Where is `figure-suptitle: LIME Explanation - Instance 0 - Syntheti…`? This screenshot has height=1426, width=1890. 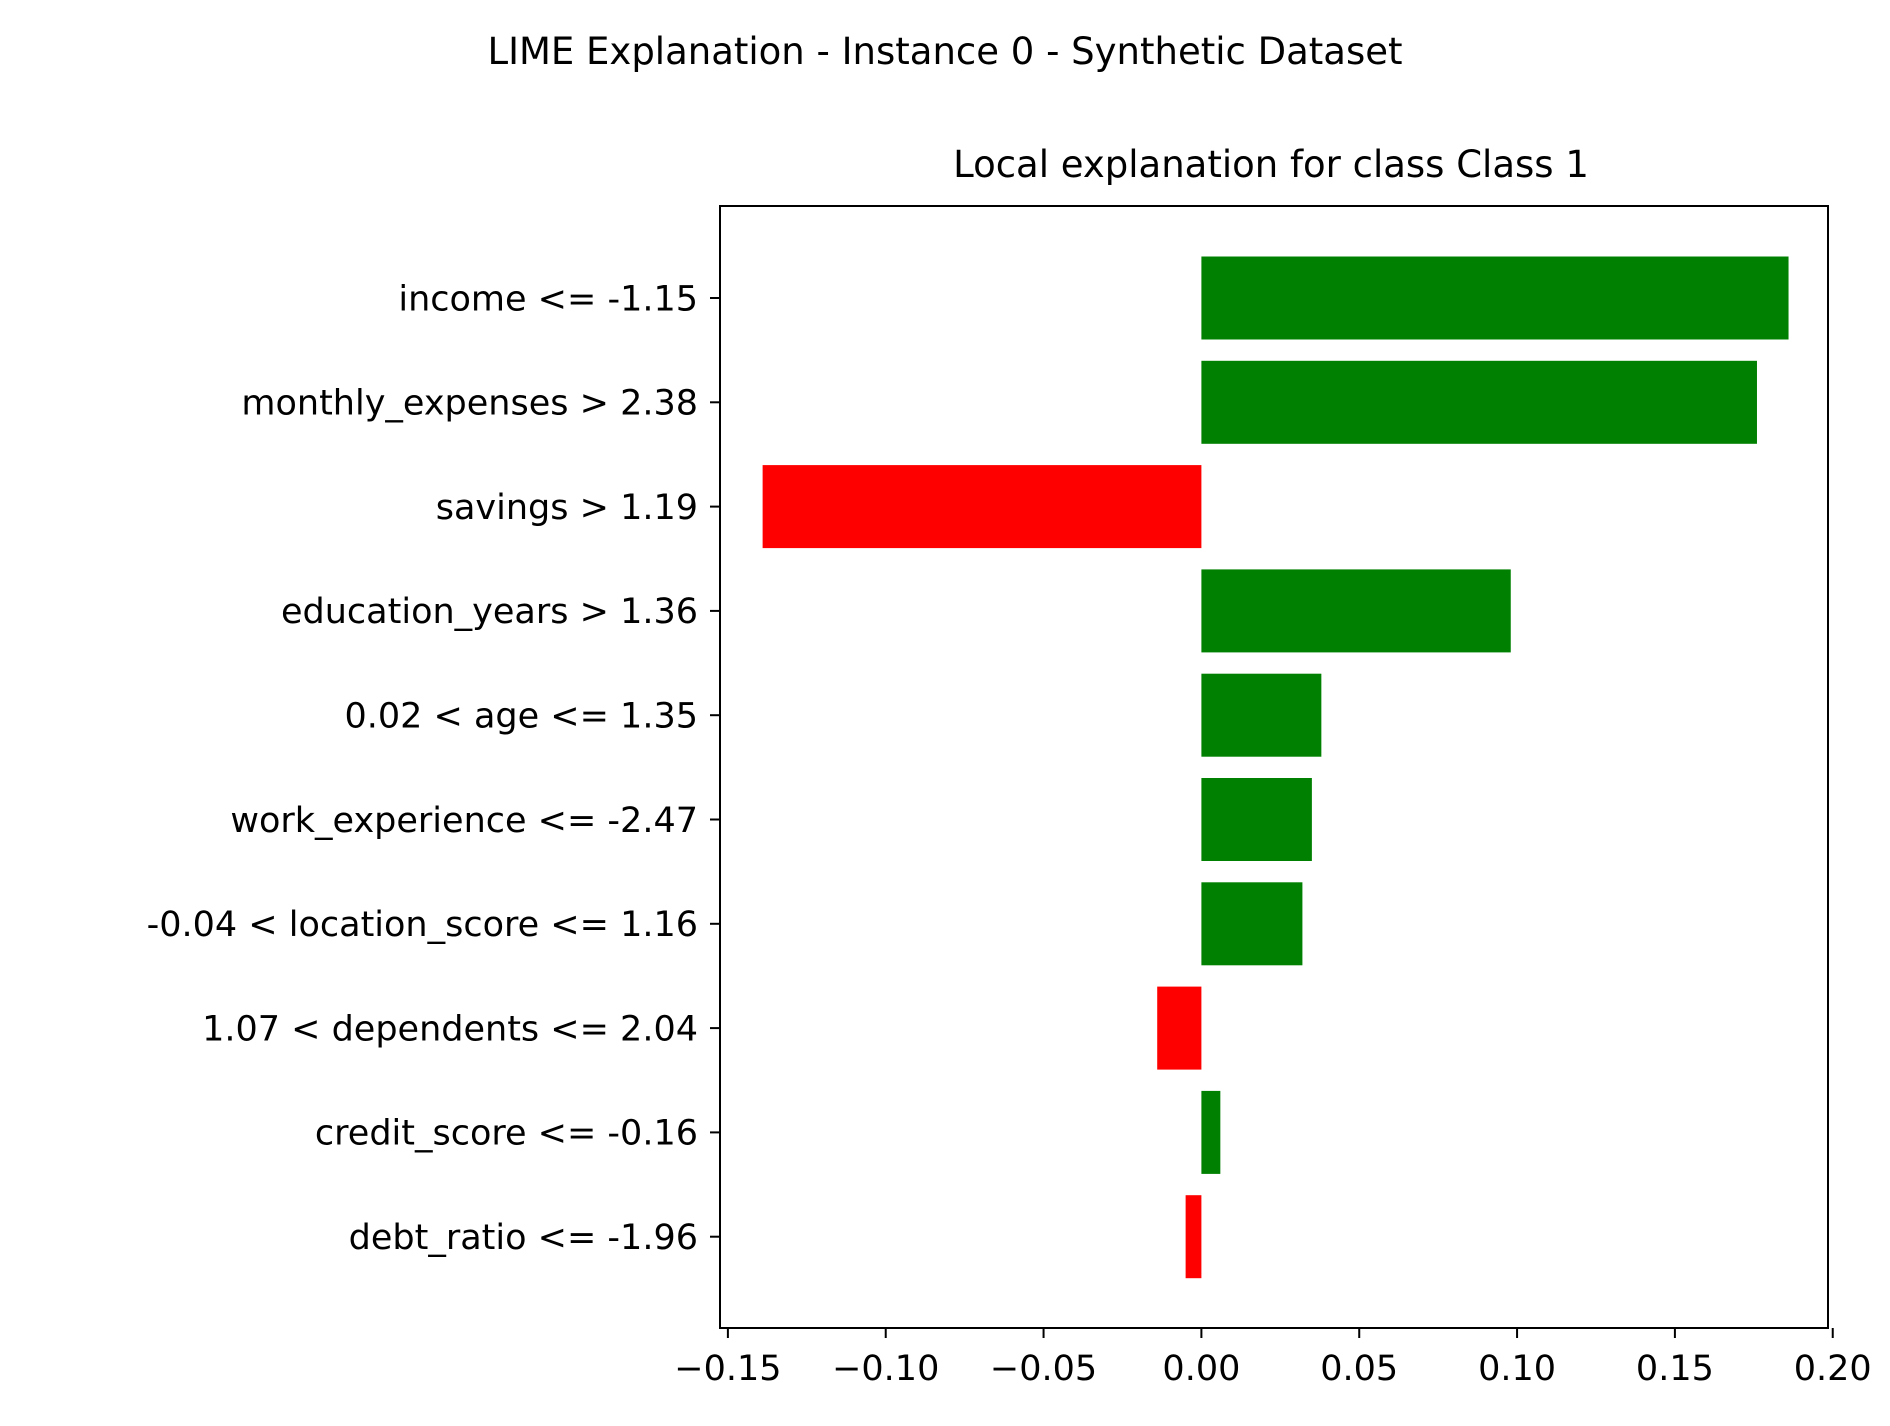
figure-suptitle: LIME Explanation - Instance 0 - Syntheti… is located at coordinates (944, 51).